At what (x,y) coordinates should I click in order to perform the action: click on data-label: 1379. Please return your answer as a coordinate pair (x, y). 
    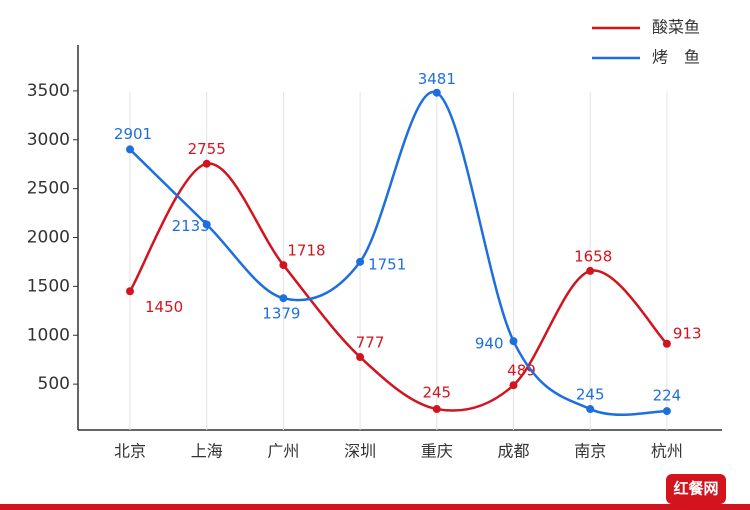
    Looking at the image, I should click on (281, 314).